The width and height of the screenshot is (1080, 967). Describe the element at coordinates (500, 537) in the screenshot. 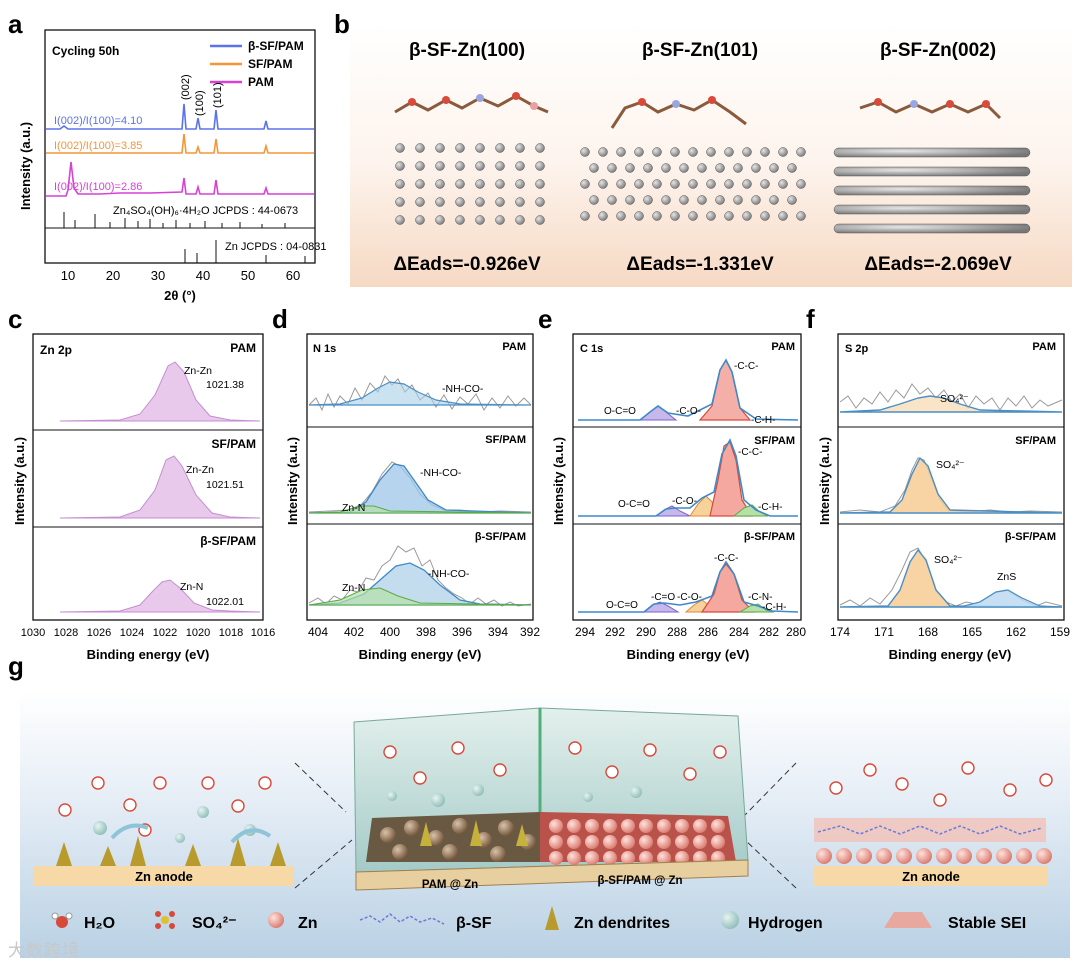

I see `d-sample-bsf: β-SF/PAM` at that location.